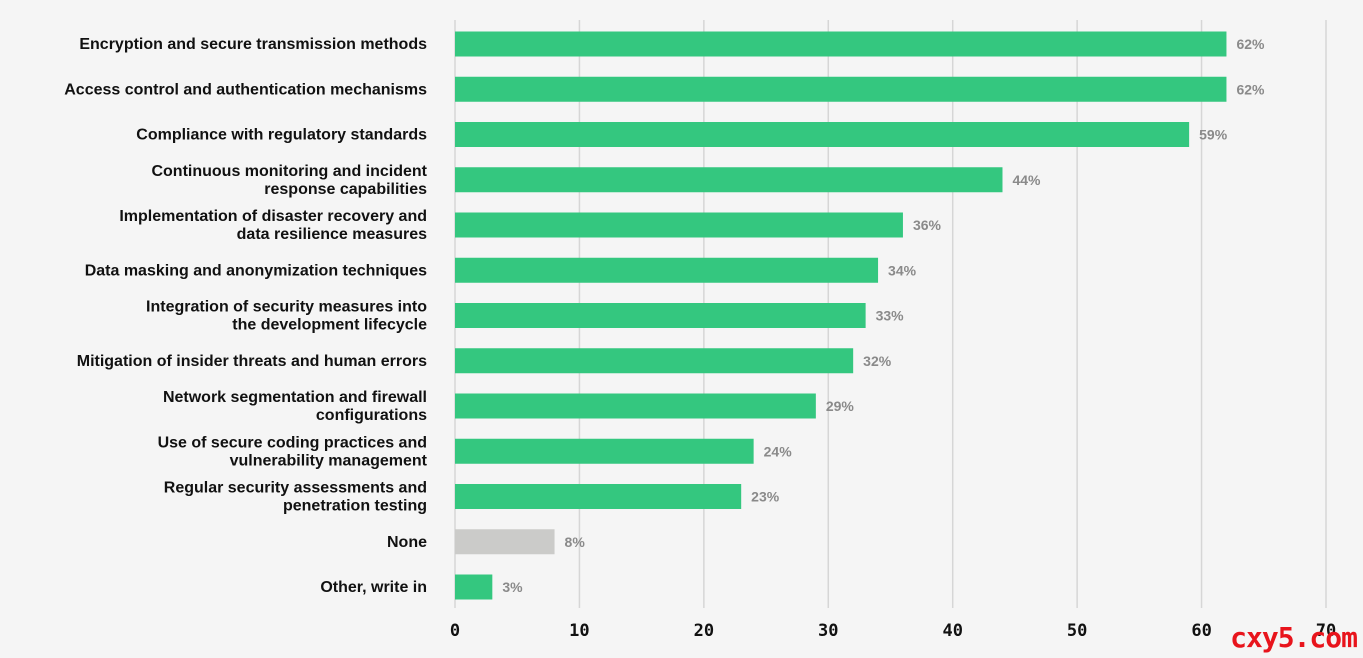  I want to click on value-label: 36%, so click(927, 225).